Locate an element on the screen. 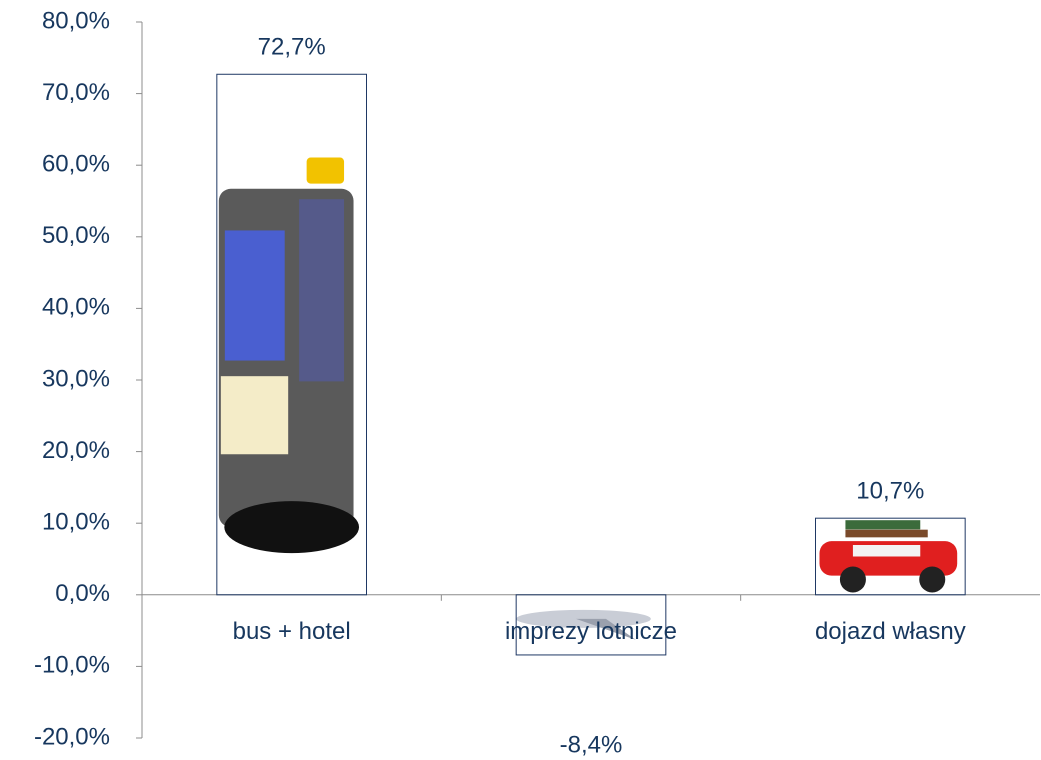 The height and width of the screenshot is (760, 1041). y-tick-label: 10,0% is located at coordinates (76, 522).